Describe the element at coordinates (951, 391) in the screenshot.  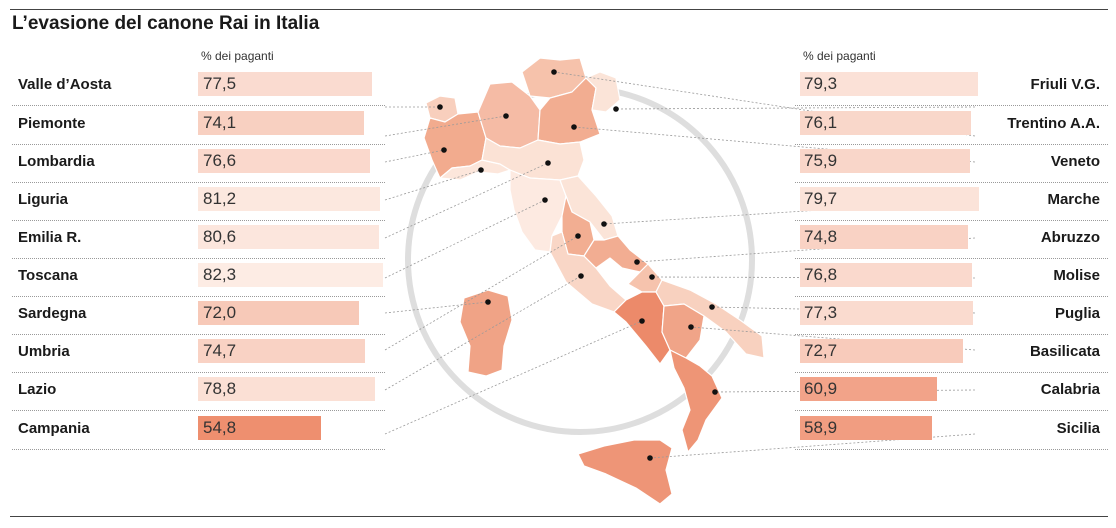
I see `bar-row-calabria: Calabria 60,9` at that location.